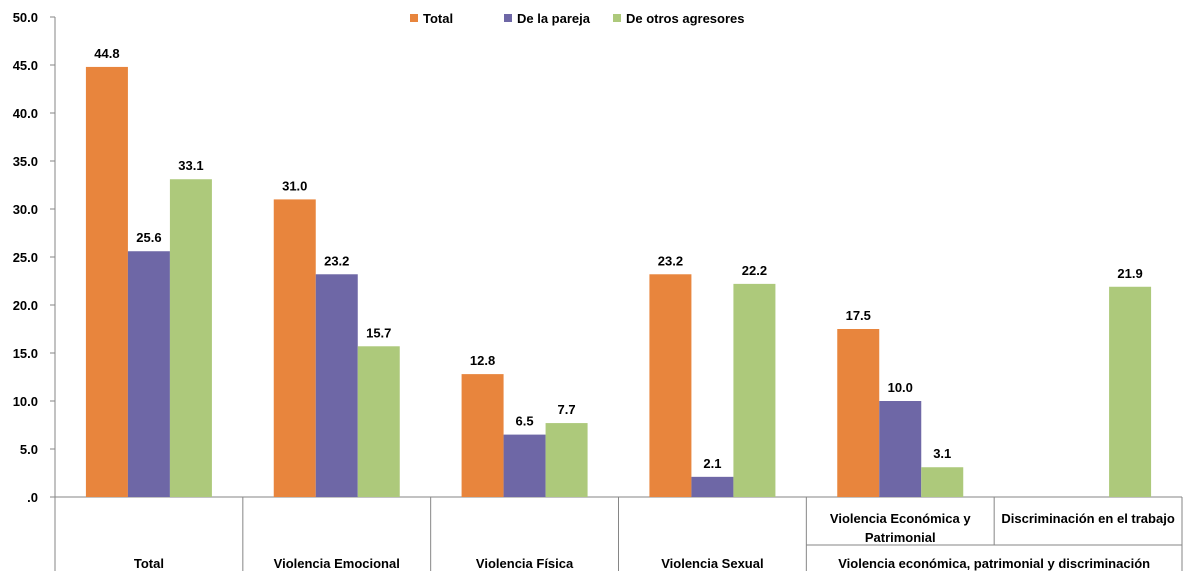 The image size is (1186, 571). I want to click on data-label: 6.5, so click(525, 421).